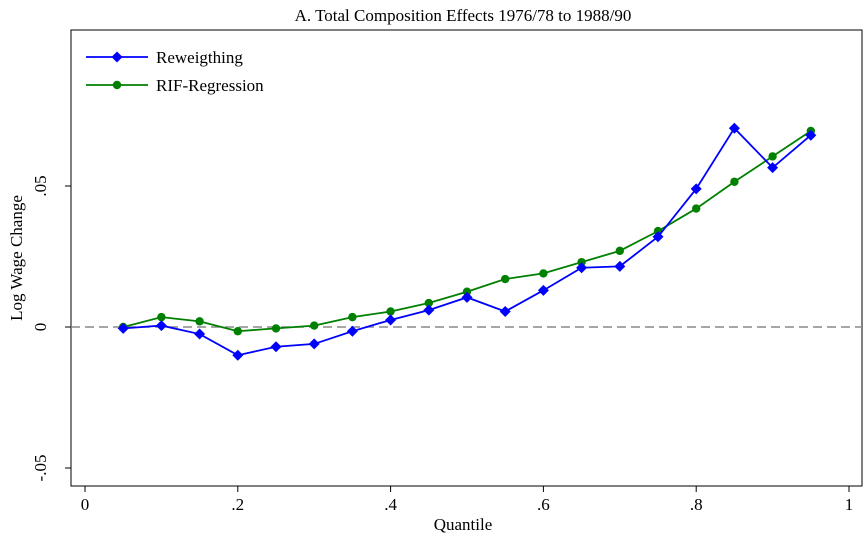 The image size is (867, 541). What do you see at coordinates (237, 504) in the screenshot?
I see `x-tick-label: .2` at bounding box center [237, 504].